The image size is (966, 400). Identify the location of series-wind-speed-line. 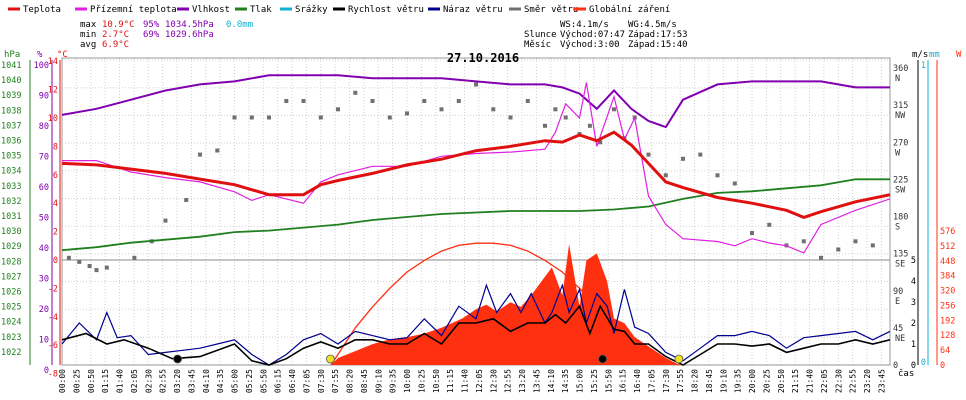
(476, 335).